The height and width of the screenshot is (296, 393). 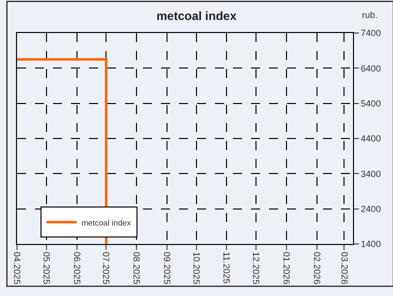 What do you see at coordinates (370, 15) in the screenshot?
I see `y-axis-title: rub.` at bounding box center [370, 15].